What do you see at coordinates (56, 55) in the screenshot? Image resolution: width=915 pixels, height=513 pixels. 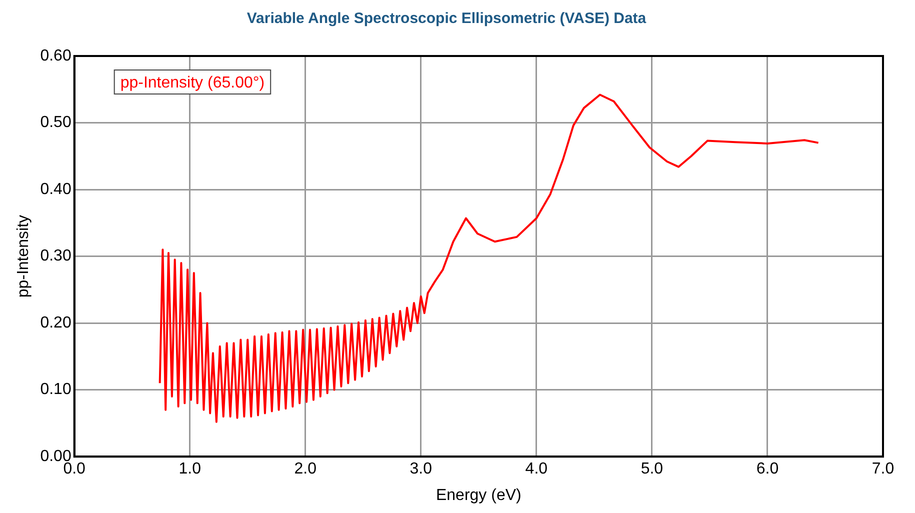 I see `y-tick-label: 0.60` at bounding box center [56, 55].